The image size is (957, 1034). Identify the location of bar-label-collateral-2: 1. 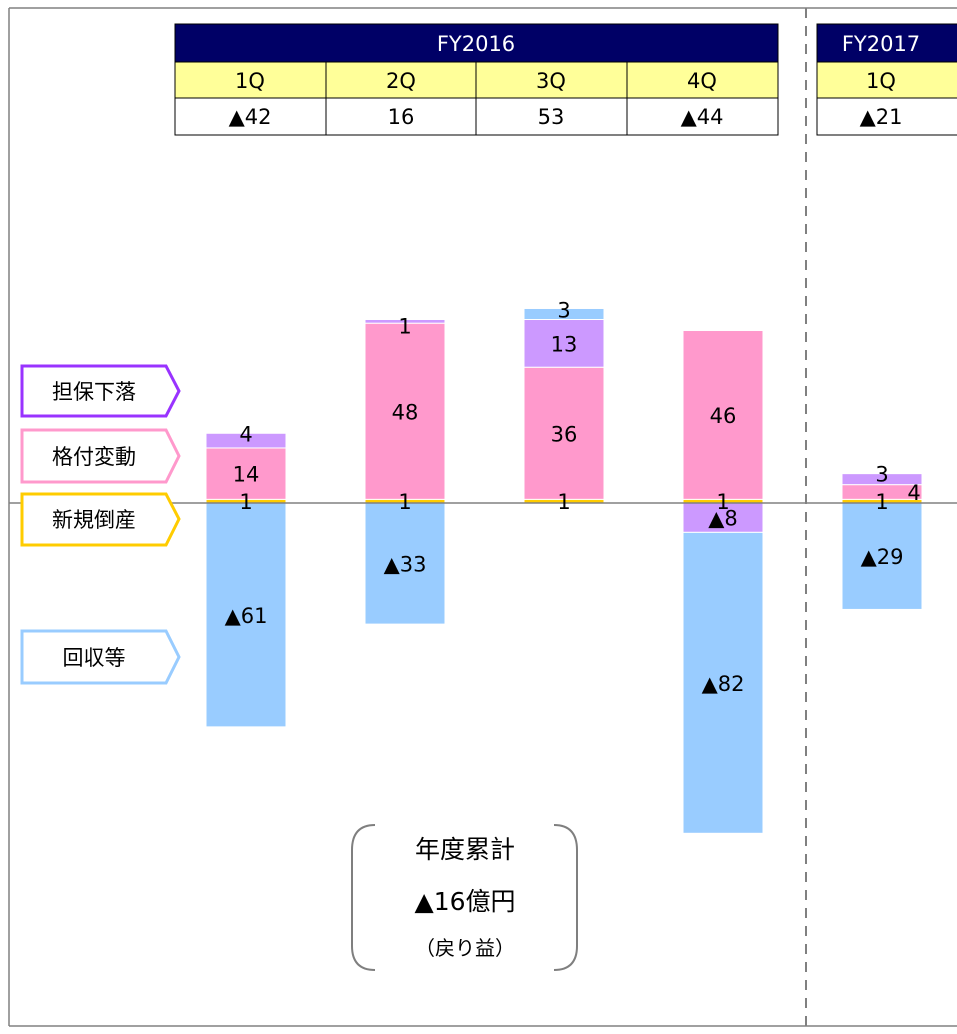
(404, 327).